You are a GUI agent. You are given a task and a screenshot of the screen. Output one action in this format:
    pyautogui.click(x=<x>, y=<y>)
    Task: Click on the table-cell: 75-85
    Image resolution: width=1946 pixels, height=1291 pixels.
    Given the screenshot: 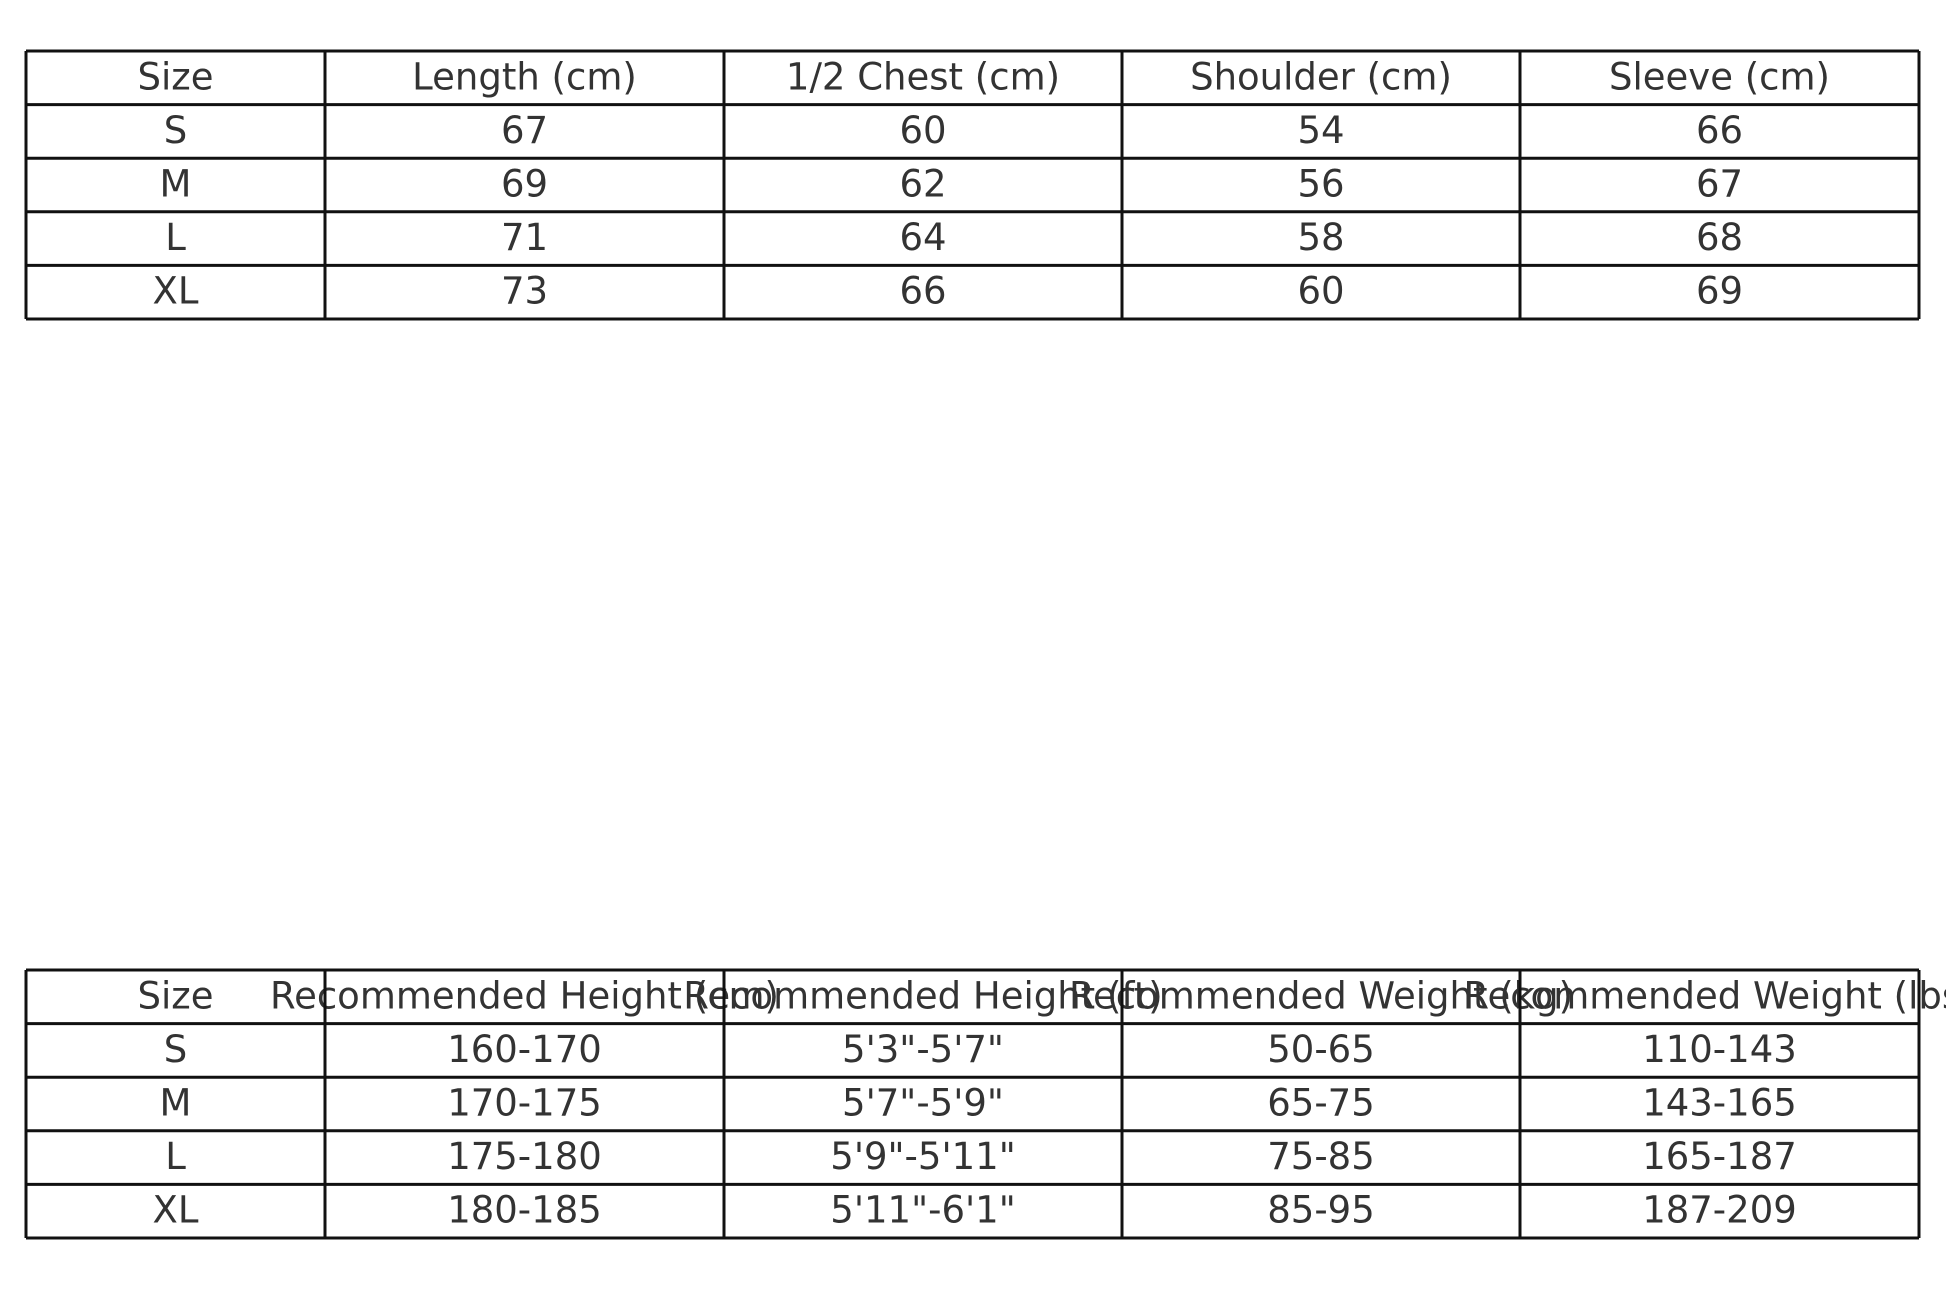 What is the action you would take?
    pyautogui.click(x=1321, y=1156)
    